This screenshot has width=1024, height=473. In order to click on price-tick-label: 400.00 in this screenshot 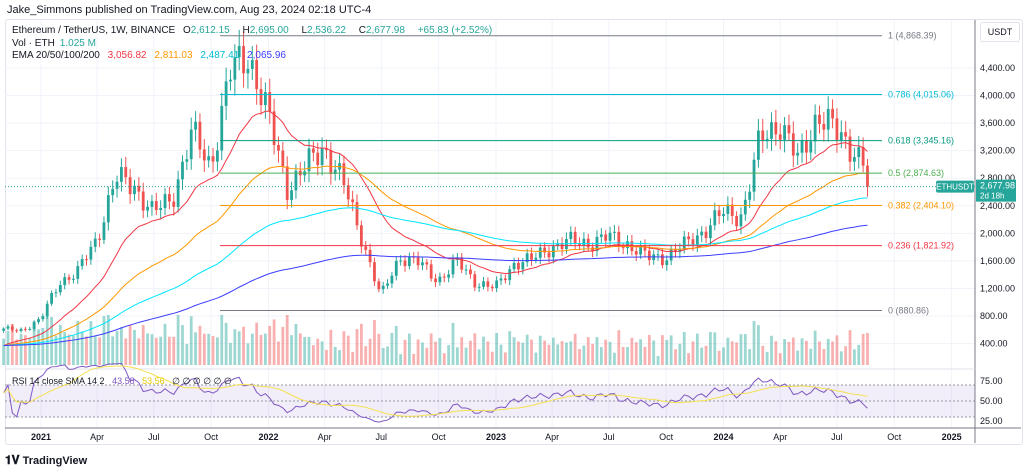, I will do `click(994, 344)`.